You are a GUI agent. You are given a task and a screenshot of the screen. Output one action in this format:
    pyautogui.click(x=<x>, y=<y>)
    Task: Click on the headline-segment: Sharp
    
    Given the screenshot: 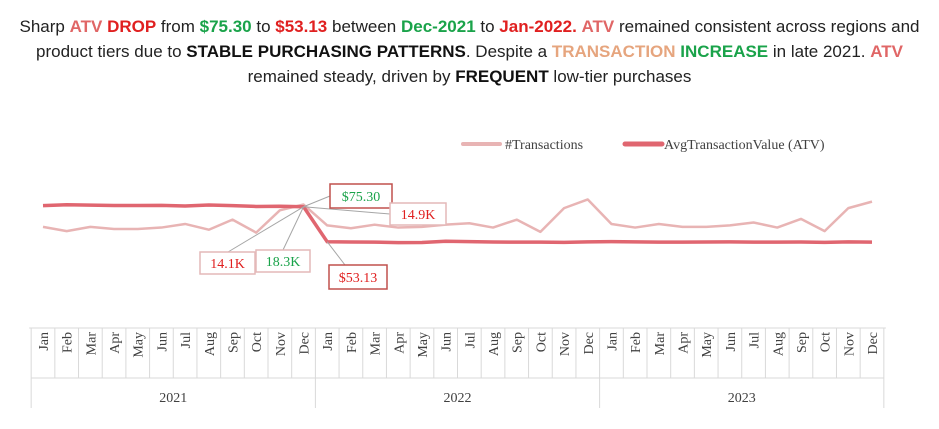 What is the action you would take?
    pyautogui.click(x=44, y=26)
    